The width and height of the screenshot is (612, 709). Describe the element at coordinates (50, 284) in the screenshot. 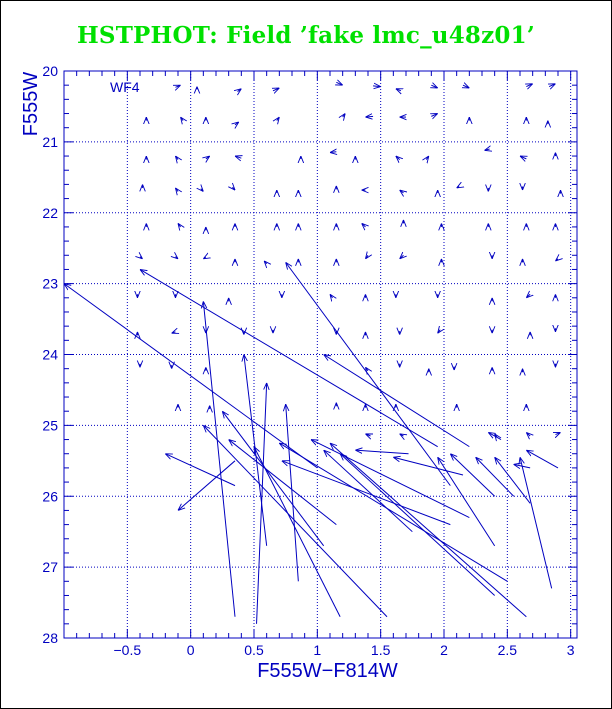

I see `y-tick-label: 23` at that location.